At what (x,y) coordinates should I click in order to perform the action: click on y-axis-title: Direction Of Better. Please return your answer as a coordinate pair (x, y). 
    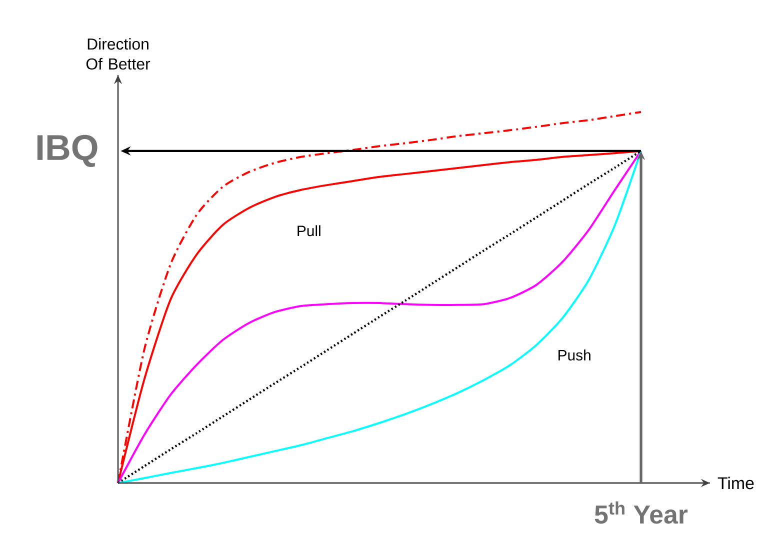
    Looking at the image, I should click on (118, 54).